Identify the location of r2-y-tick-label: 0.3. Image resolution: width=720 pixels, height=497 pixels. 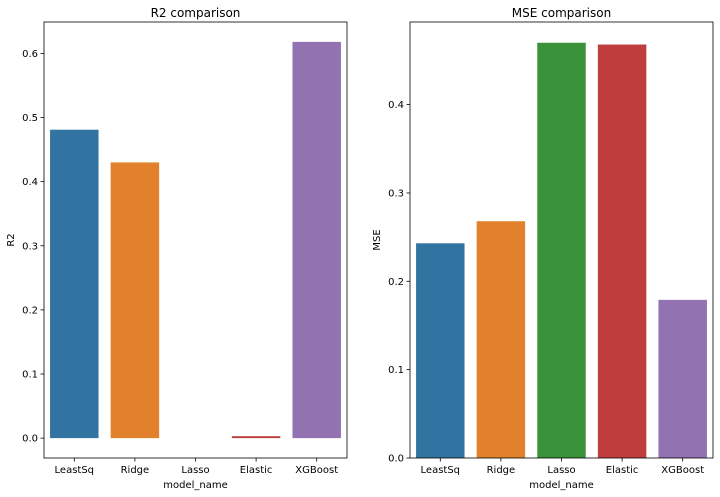
(30, 246).